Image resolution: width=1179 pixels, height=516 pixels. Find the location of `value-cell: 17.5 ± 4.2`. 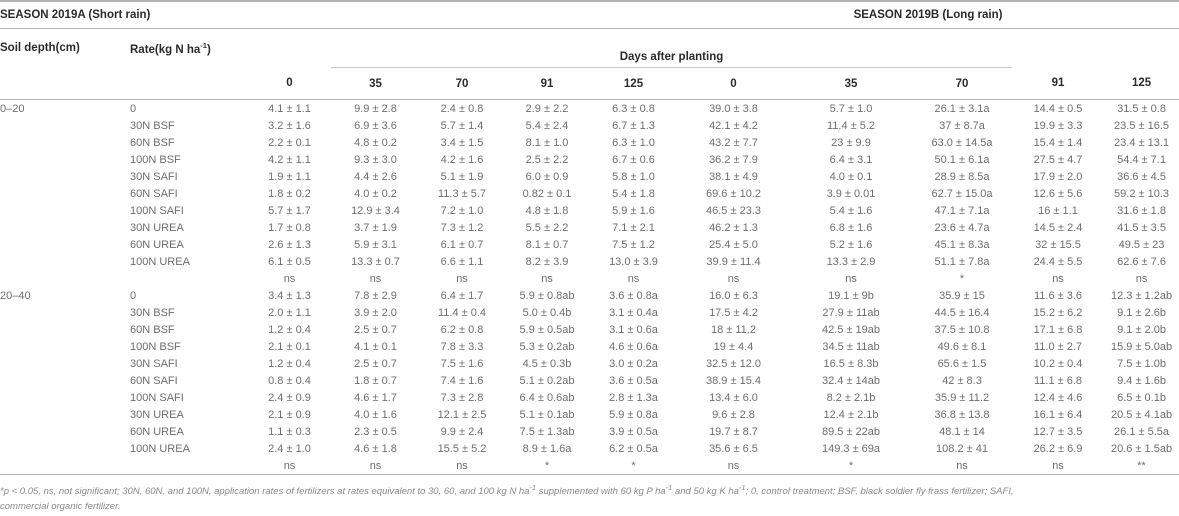

value-cell: 17.5 ± 4.2 is located at coordinates (733, 312).